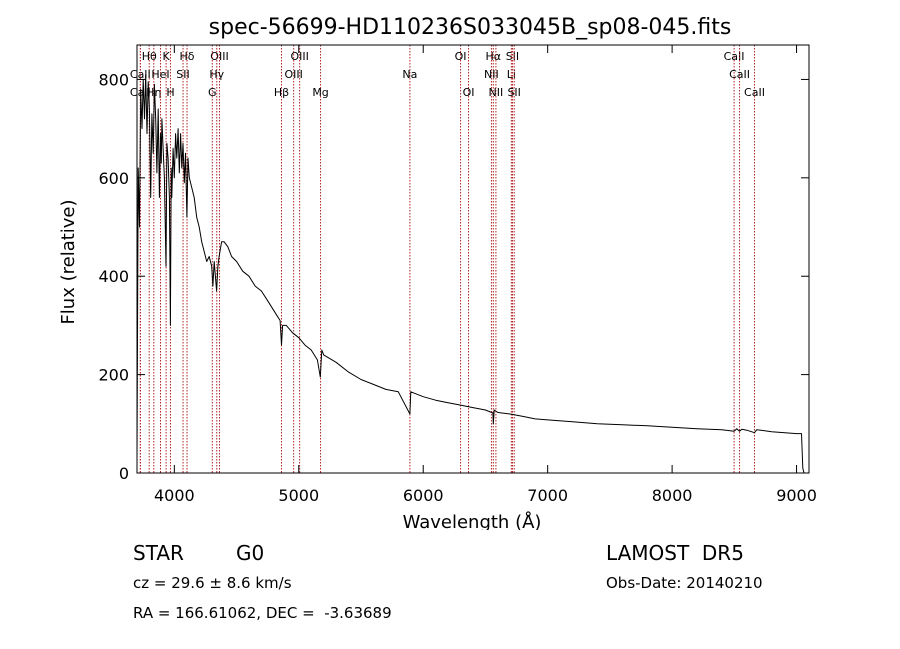  I want to click on line-label-20: NII, so click(491, 74).